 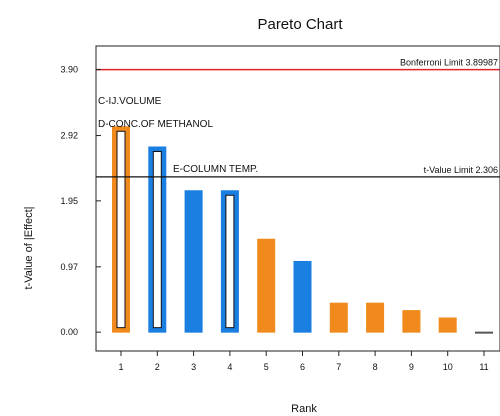 What do you see at coordinates (157, 239) in the screenshot?
I see `bar-rank-2-hollow-core` at bounding box center [157, 239].